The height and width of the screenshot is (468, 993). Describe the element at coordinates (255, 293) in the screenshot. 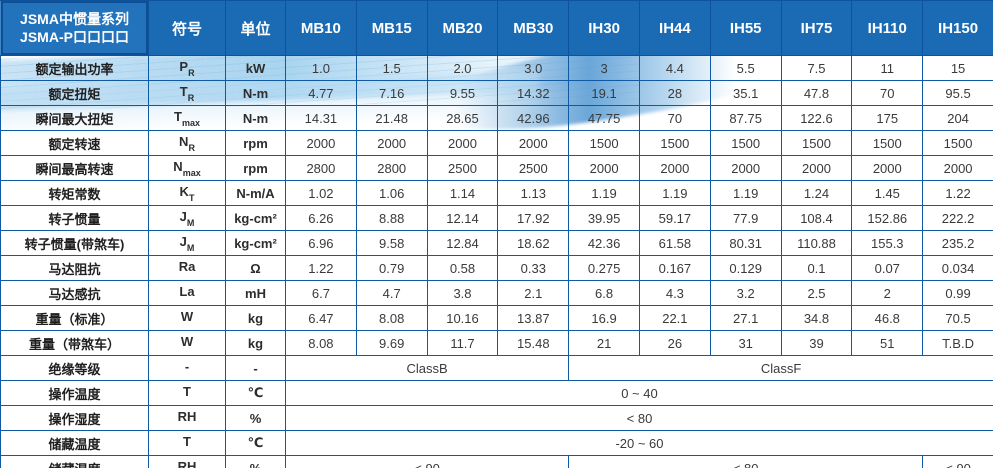

I see `unit-cell: mH` at that location.